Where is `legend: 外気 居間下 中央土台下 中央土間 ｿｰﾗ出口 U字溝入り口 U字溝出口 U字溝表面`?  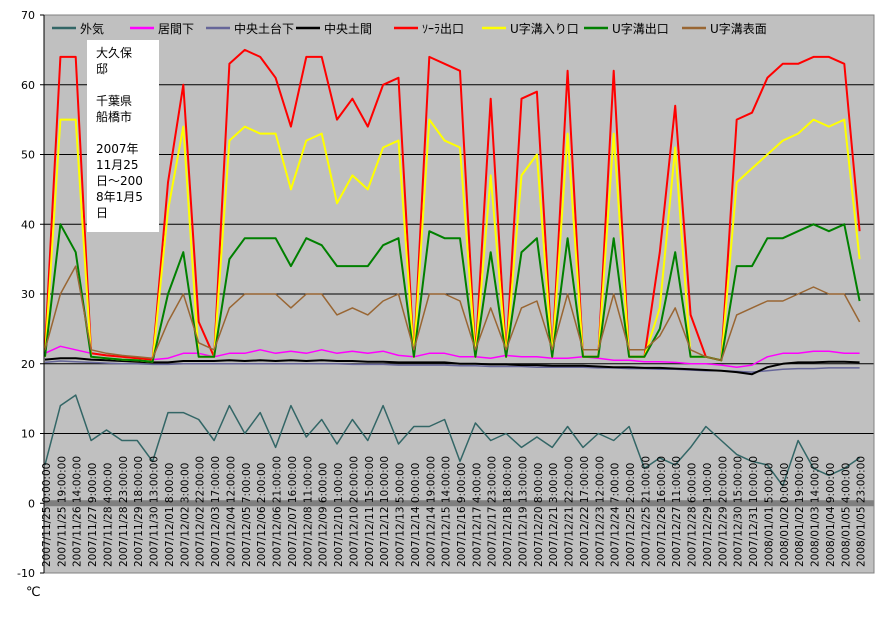 legend: 外気 居間下 中央土台下 中央土間 ｿｰﾗ出口 U字溝入り口 U字溝出口 U字溝表面 is located at coordinates (409, 28).